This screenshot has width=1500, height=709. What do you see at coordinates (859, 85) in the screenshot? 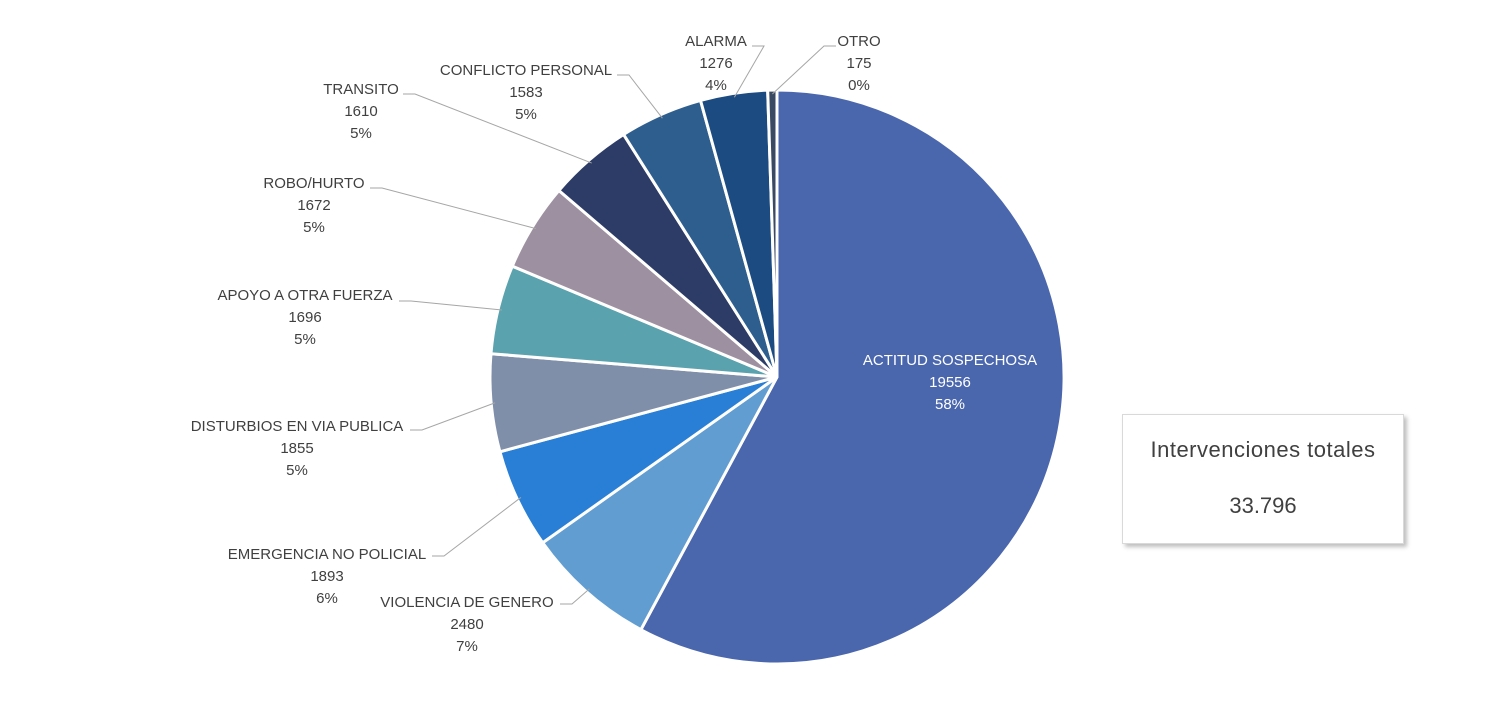
I see `slice-percent: 0%` at bounding box center [859, 85].